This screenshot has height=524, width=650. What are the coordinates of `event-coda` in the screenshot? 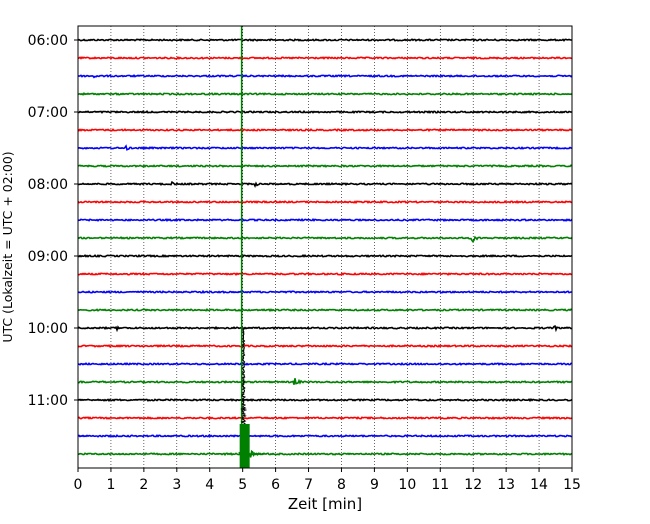 It's located at (251, 453).